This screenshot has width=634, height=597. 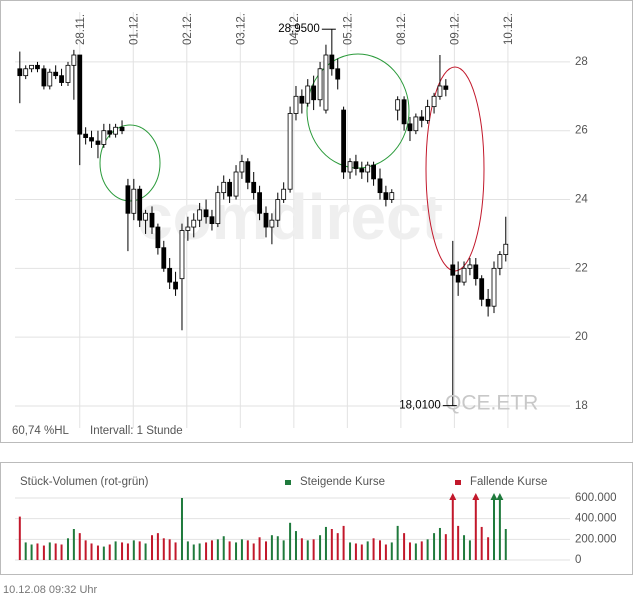 What do you see at coordinates (402, 29) in the screenshot?
I see `x-tick-label: 08.12.` at bounding box center [402, 29].